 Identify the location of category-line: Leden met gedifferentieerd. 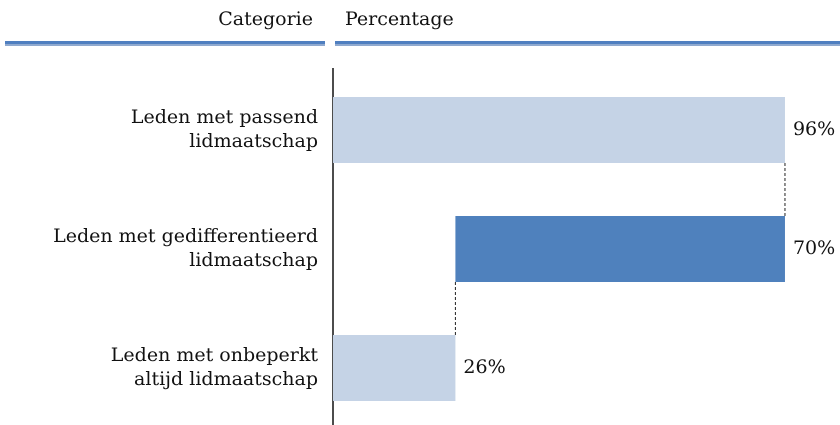
(185, 236).